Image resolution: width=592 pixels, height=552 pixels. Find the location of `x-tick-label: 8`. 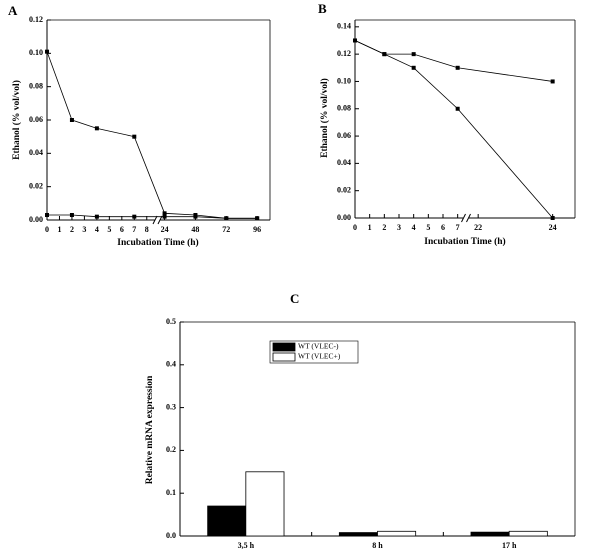

x-tick-label: 8 is located at coordinates (147, 229).